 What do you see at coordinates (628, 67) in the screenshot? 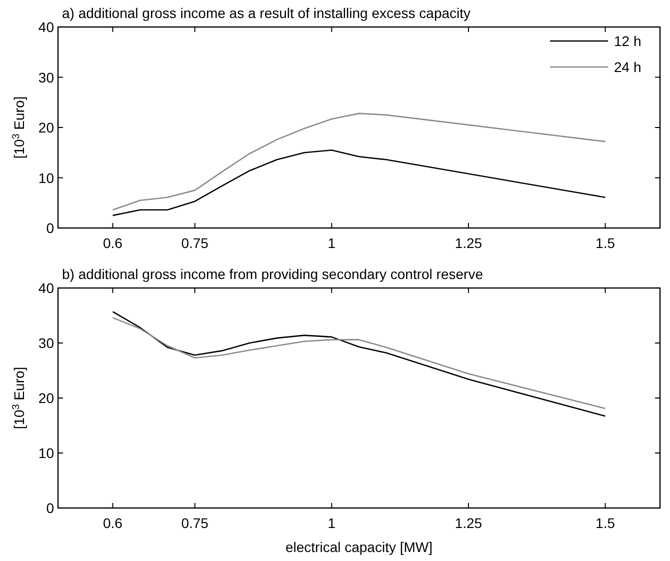
I see `legend-label: 24 h` at bounding box center [628, 67].